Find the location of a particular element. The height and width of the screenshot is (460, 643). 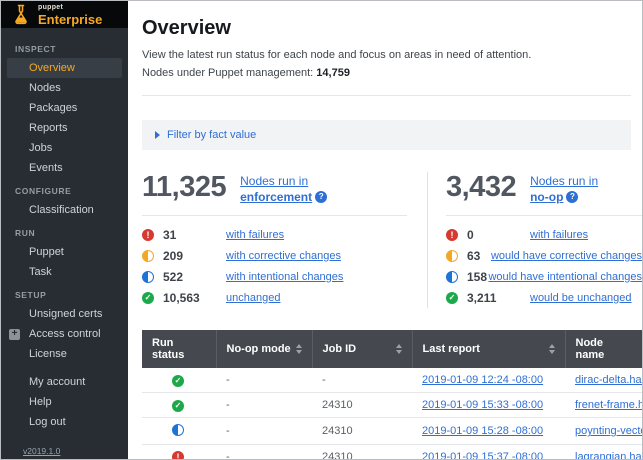

logo-text: puppet Enterprise is located at coordinates (70, 15).